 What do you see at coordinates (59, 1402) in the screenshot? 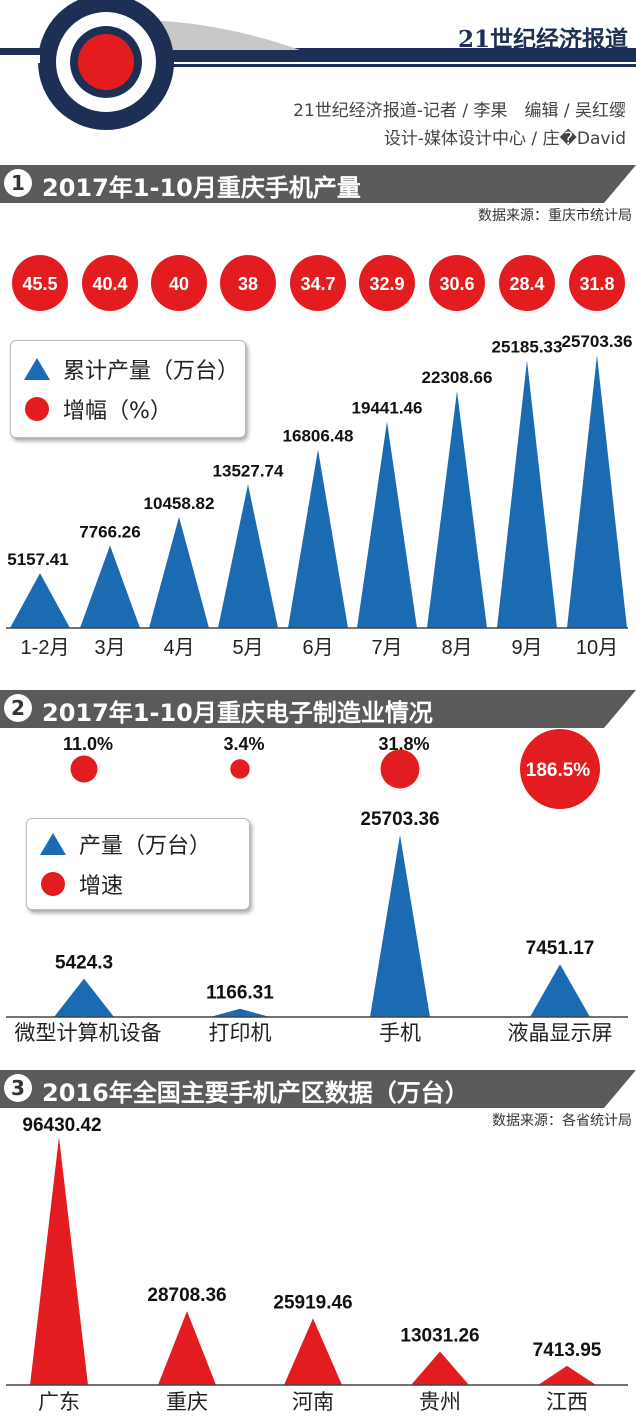
I see `category-label: 广东` at bounding box center [59, 1402].